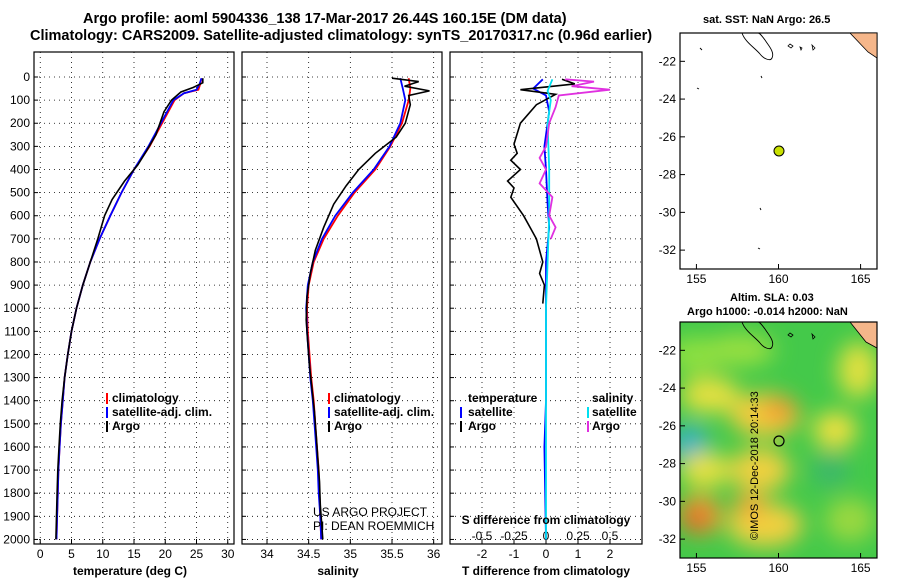 The image size is (900, 580). Describe the element at coordinates (610, 536) in the screenshot. I see `x2-tick-label: 0.5` at that location.